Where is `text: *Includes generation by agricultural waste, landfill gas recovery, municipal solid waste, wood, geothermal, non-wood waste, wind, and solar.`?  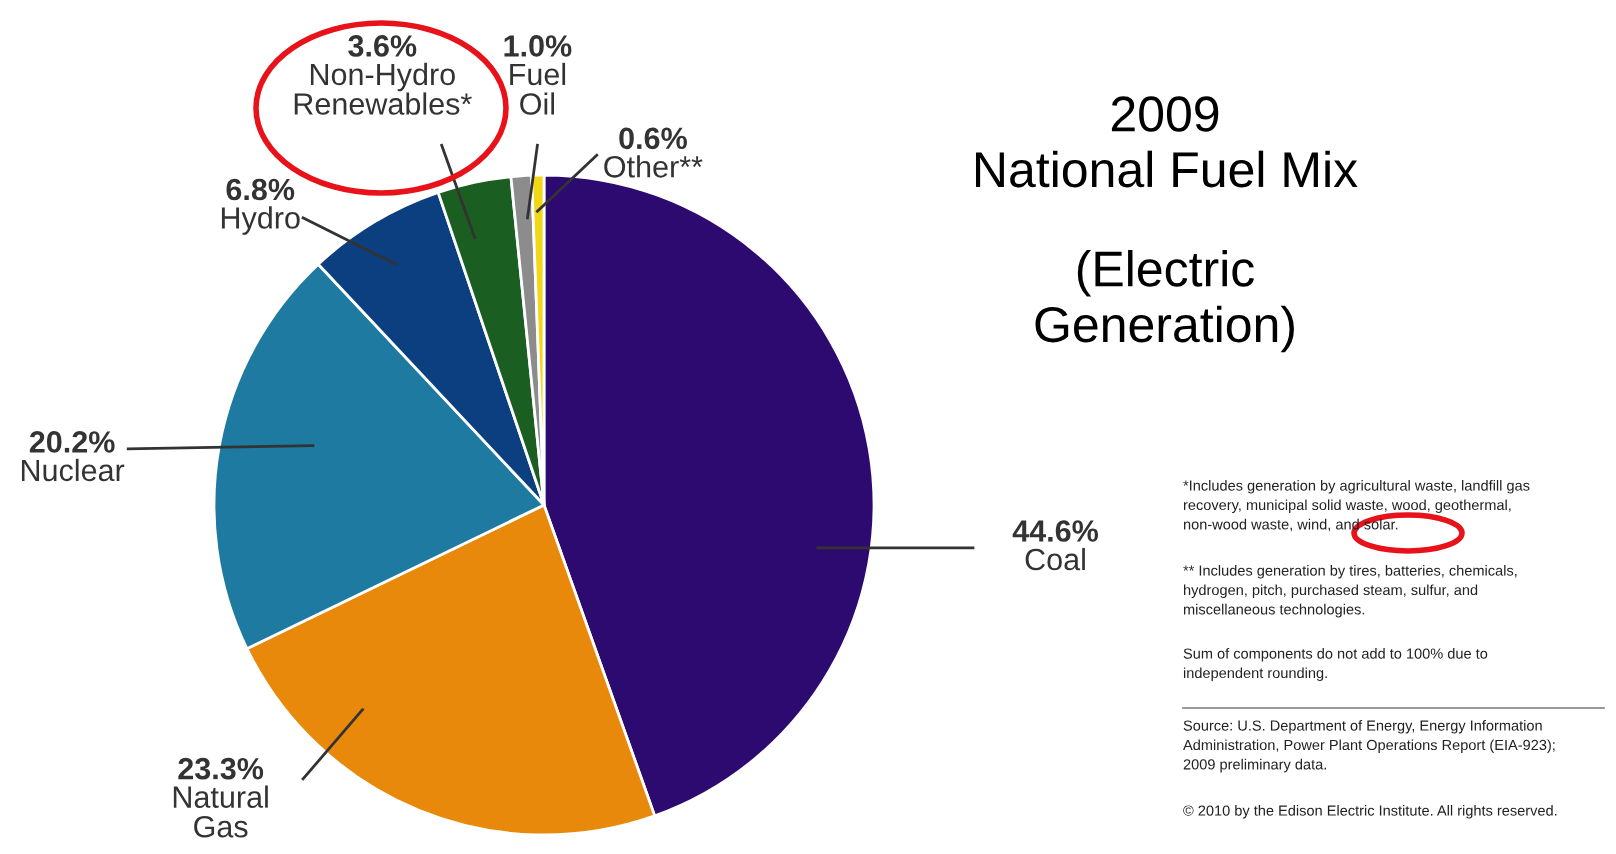
text: *Includes generation by agricultural waste, landfill gas recovery, municipal solid waste, wood, geothermal, non-wood waste, wind, and solar. is located at coordinates (1356, 506).